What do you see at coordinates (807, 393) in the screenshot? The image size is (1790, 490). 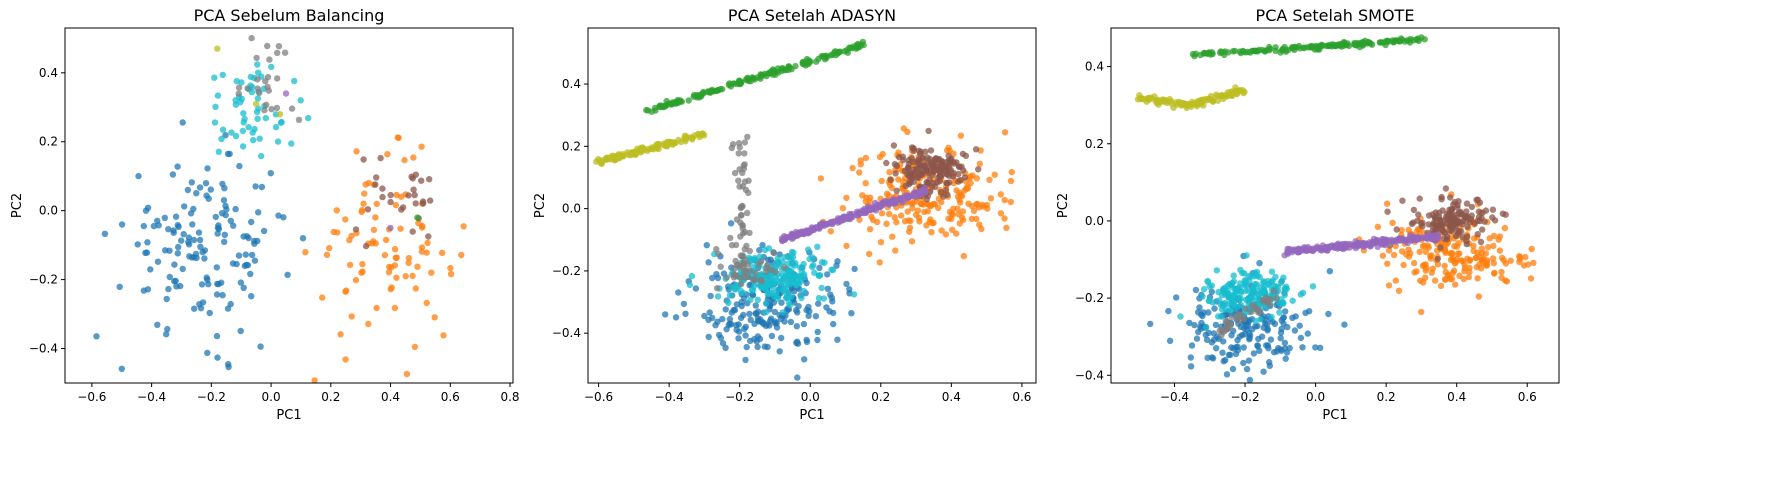 I see `x-axis-ticks: −0.6 −0.4 −0.2 0.0 0.2 0.4 0.6` at bounding box center [807, 393].